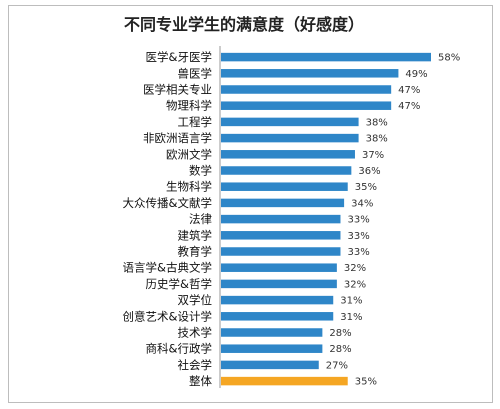 This screenshot has height=409, width=500. What do you see at coordinates (179, 284) in the screenshot?
I see `category-label: 历史学&哲学` at bounding box center [179, 284].